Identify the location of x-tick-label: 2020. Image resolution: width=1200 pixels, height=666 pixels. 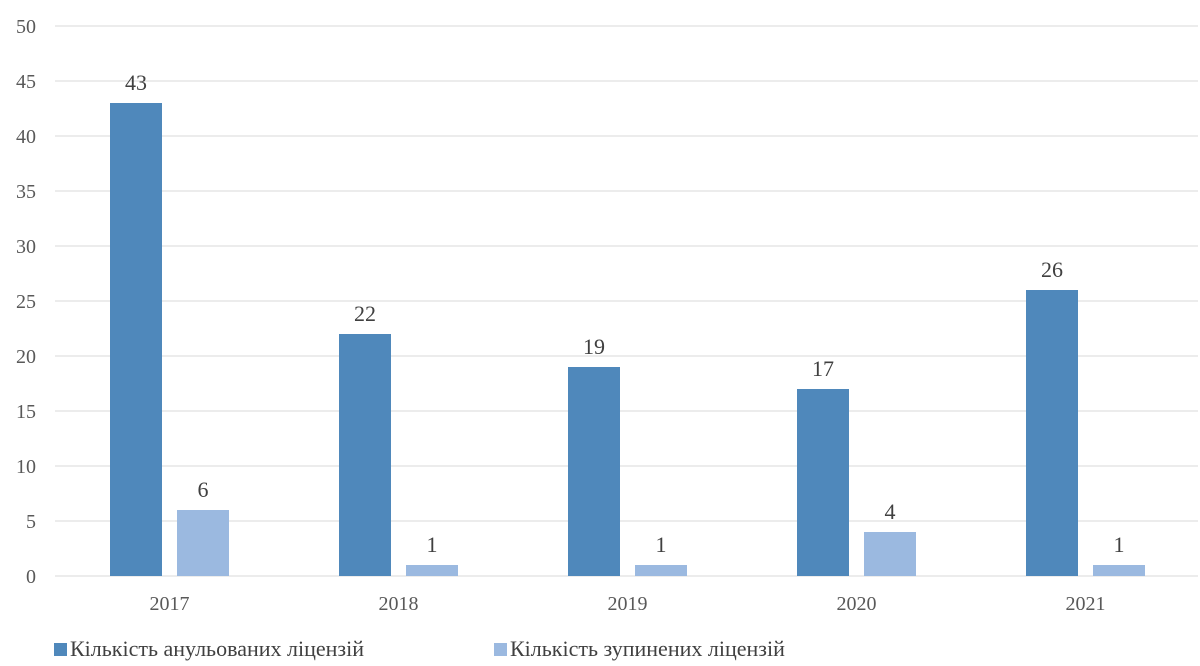
(857, 604).